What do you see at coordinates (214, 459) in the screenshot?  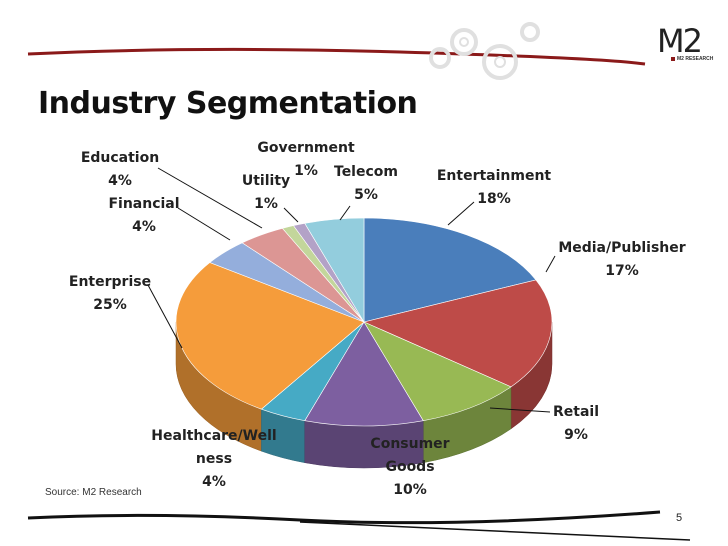 I see `label-healthcare-wellness-line-1: ness` at bounding box center [214, 459].